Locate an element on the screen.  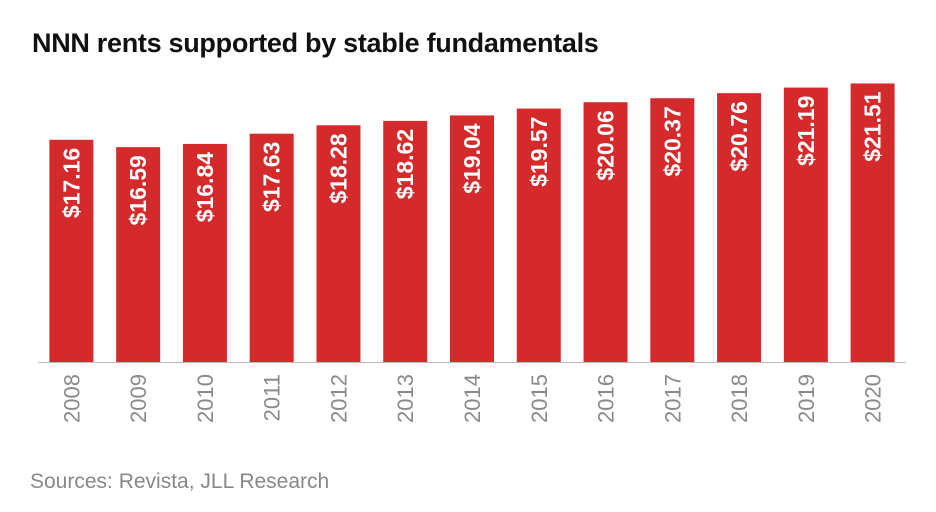
bar-value-label: $20.06 is located at coordinates (606, 145).